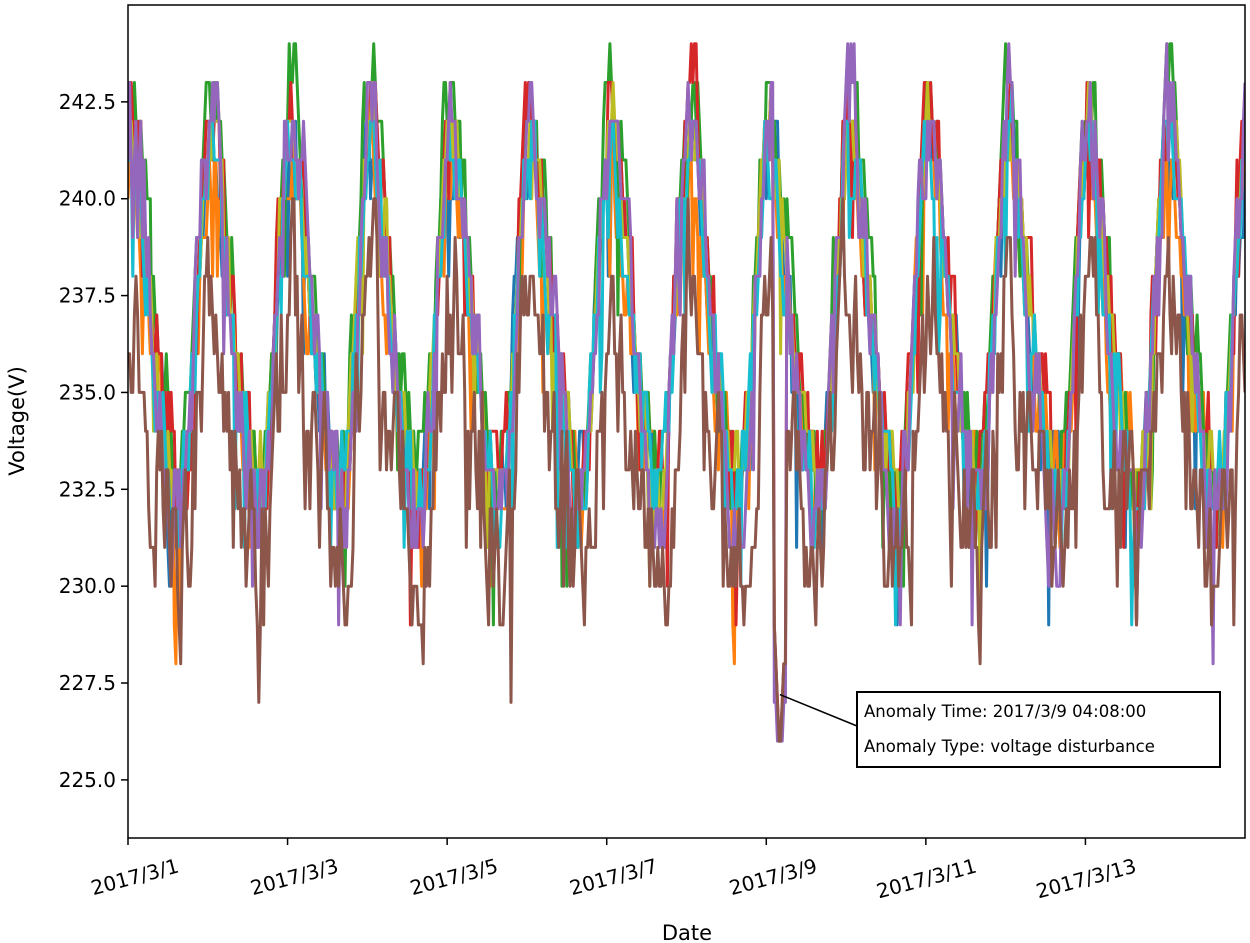  I want to click on annotation-box, so click(1038, 729).